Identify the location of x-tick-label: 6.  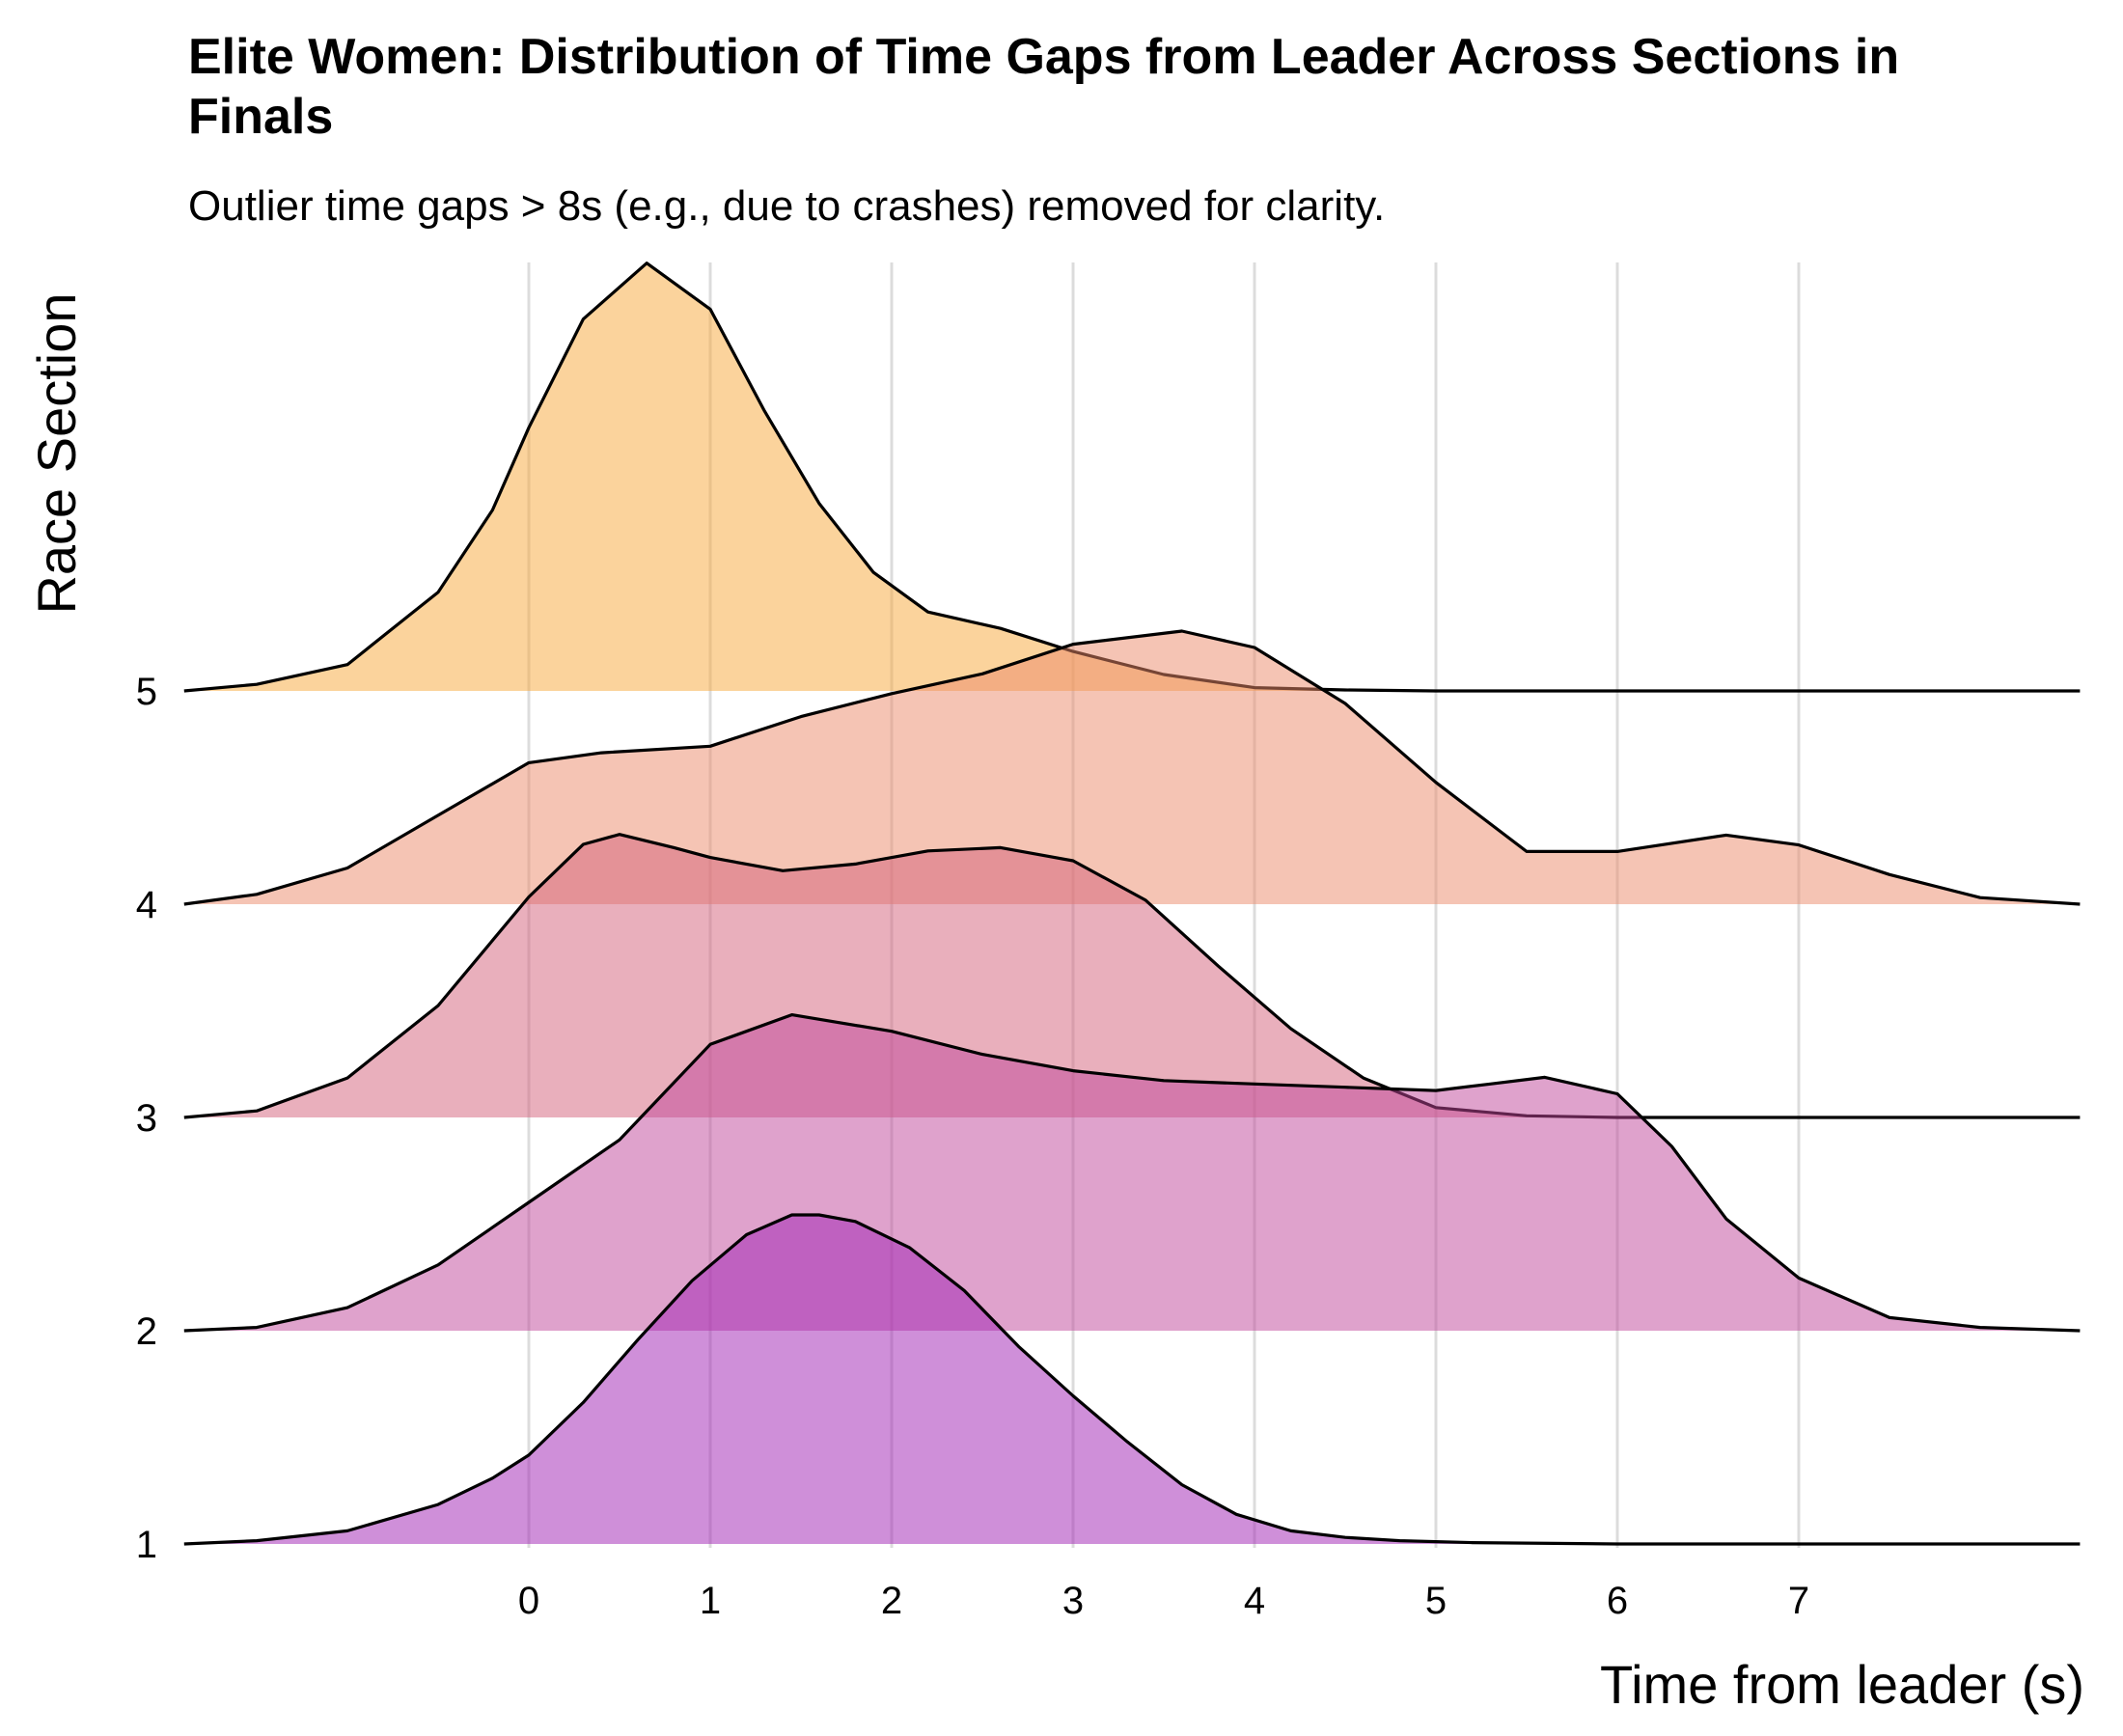
(1617, 1601).